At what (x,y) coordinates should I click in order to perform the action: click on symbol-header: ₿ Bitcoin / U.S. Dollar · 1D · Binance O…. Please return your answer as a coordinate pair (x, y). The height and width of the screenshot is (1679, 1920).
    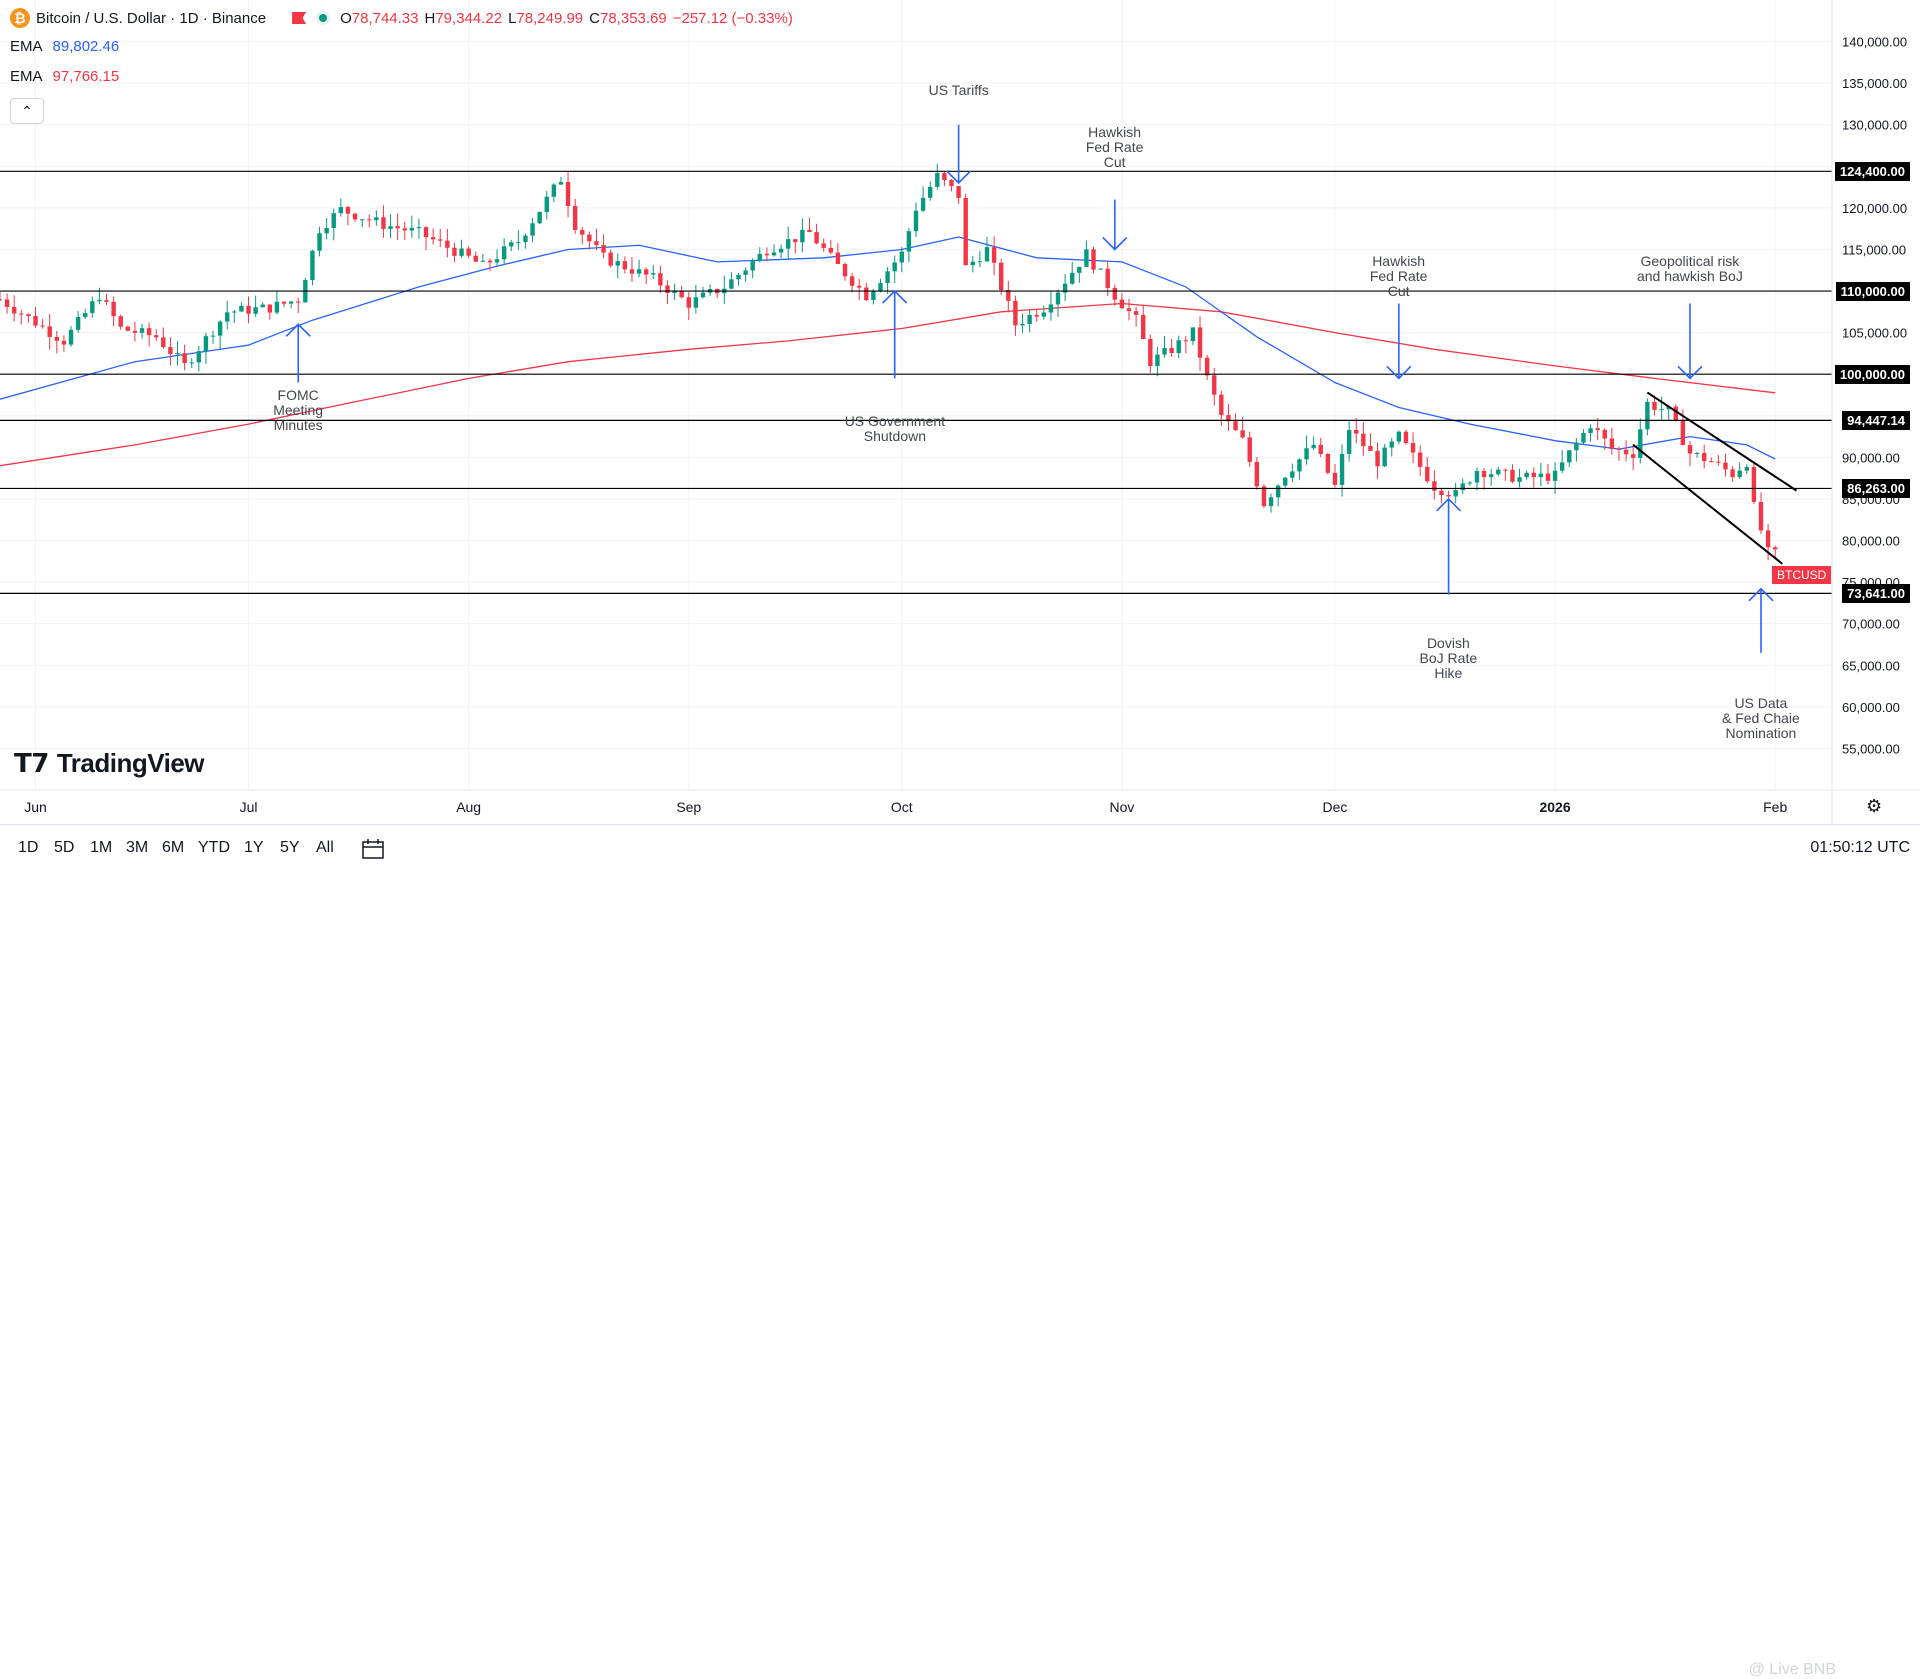
    Looking at the image, I should click on (404, 18).